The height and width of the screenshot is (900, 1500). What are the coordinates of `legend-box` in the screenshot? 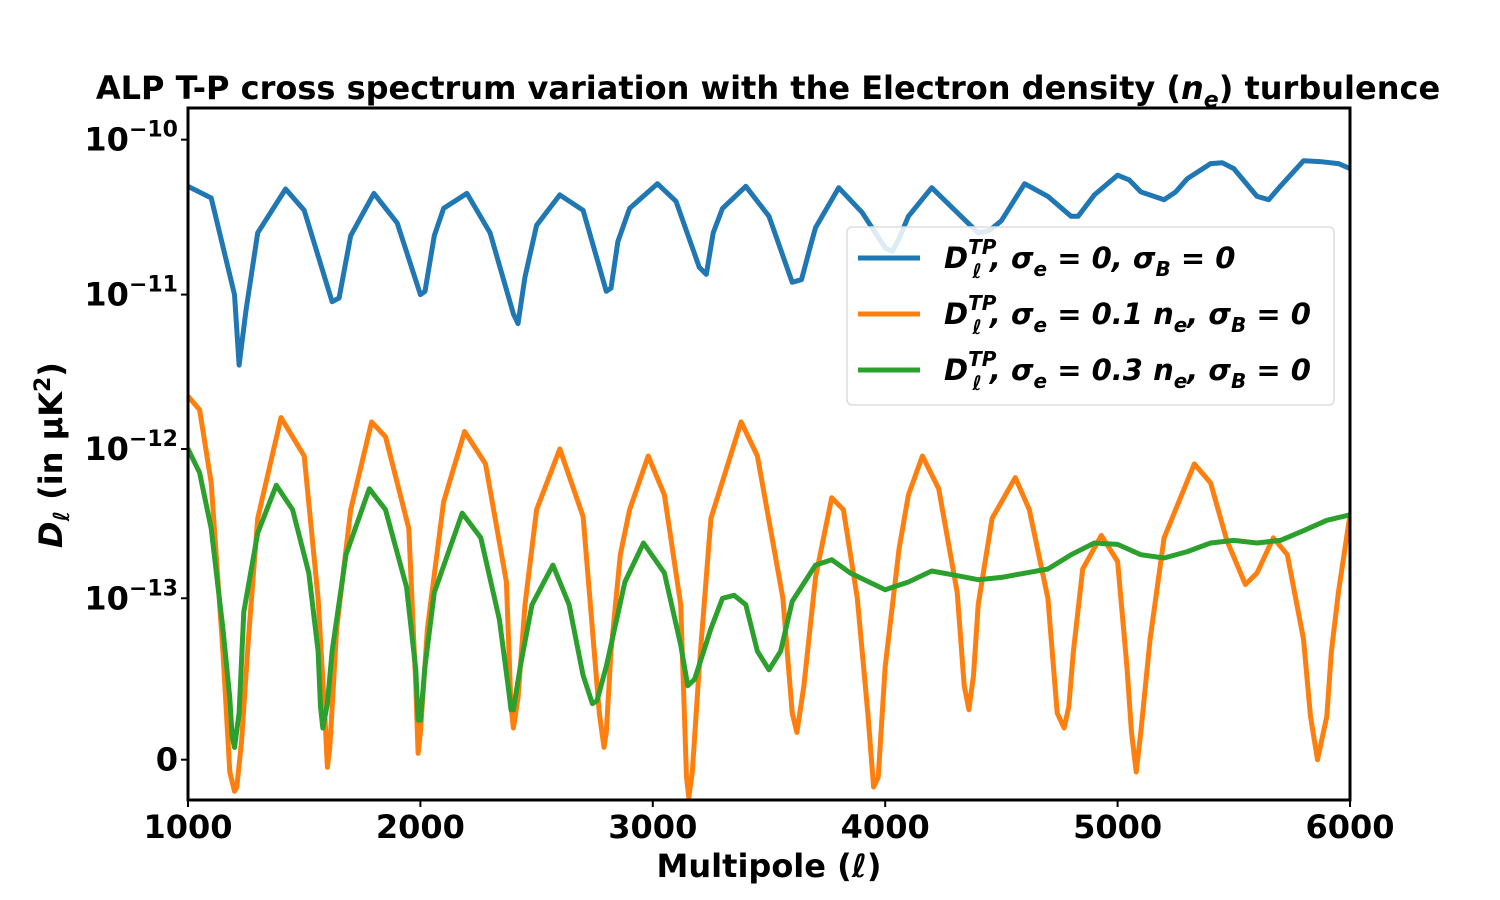 It's located at (1090, 316).